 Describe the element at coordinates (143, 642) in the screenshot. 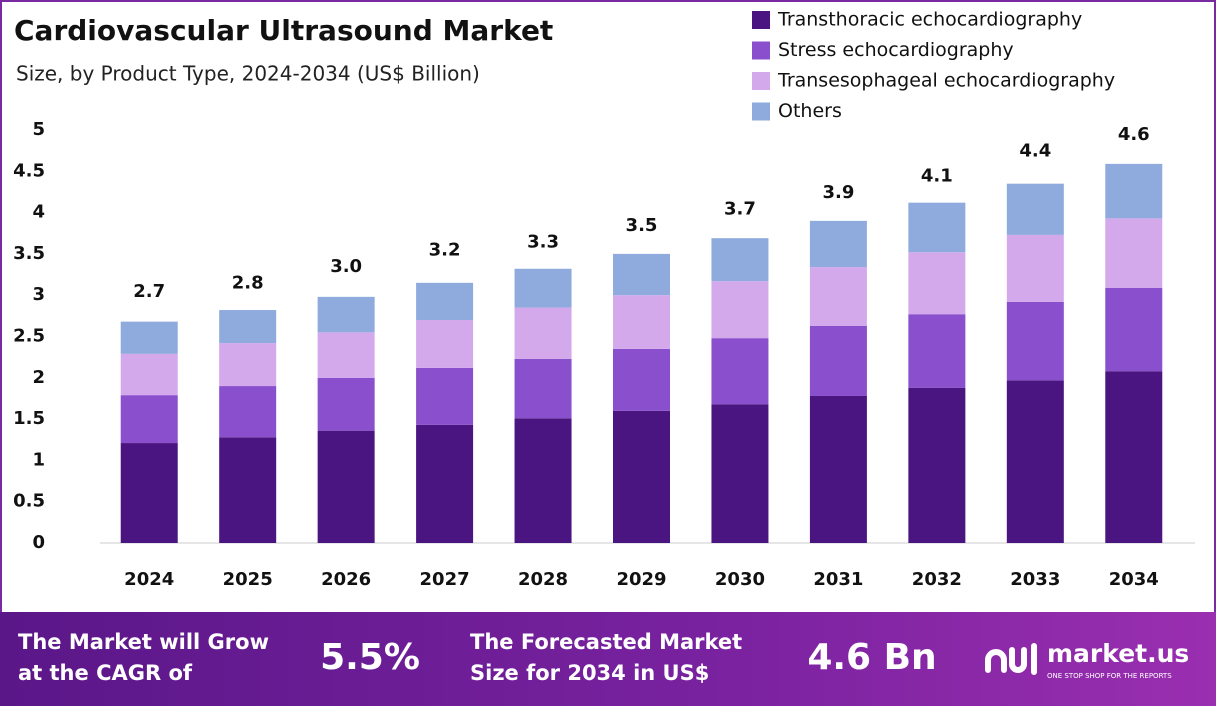

I see `cagr-text: The Market will Grow` at that location.